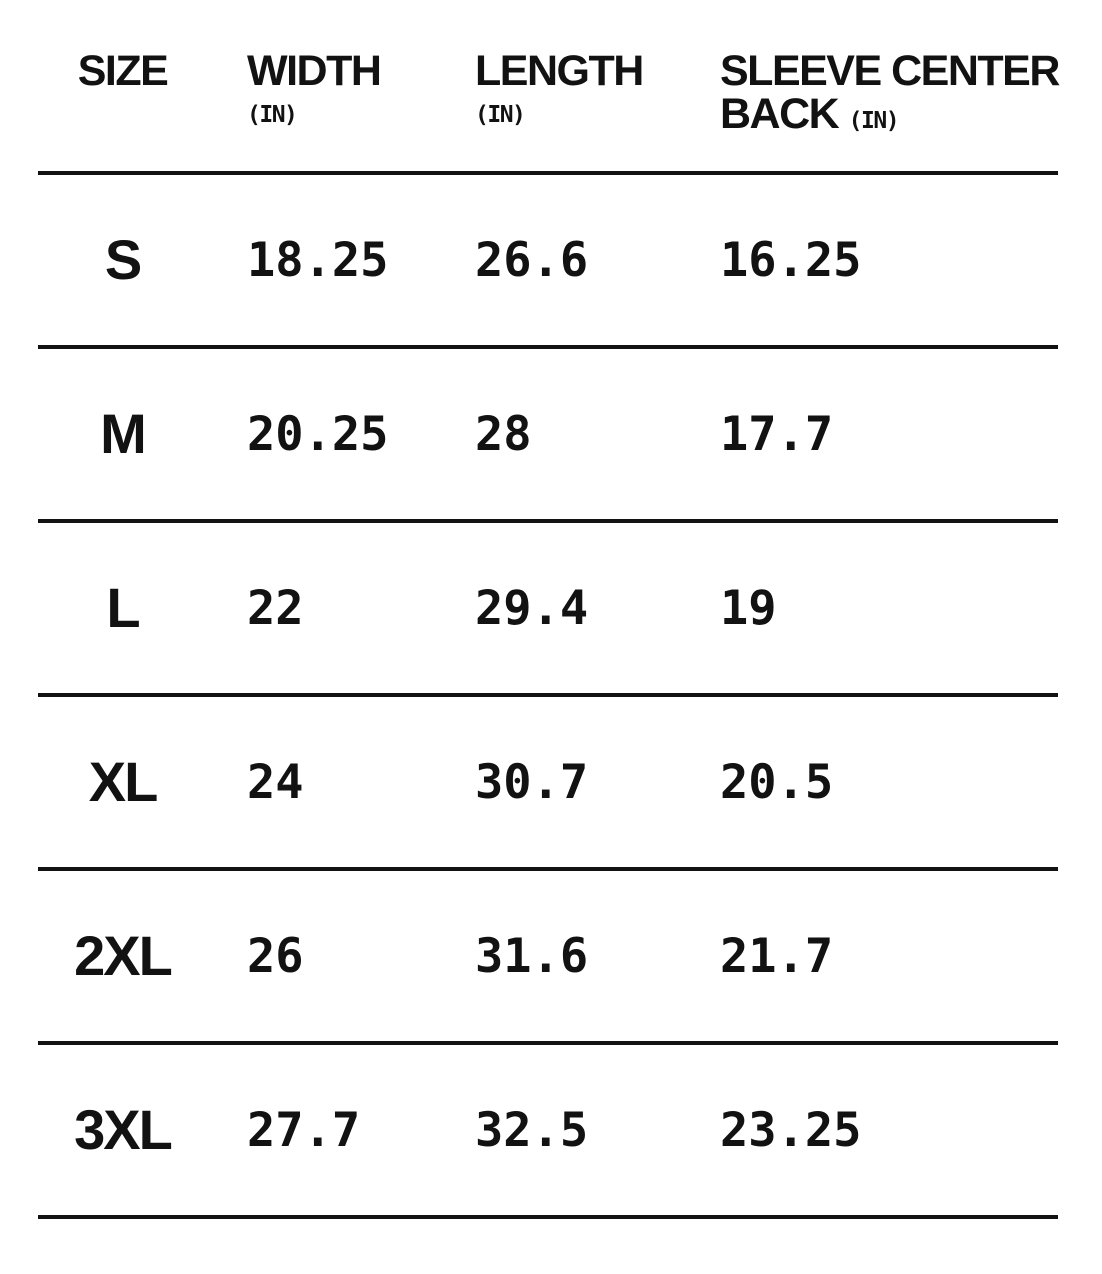 The image size is (1102, 1274). Describe the element at coordinates (123, 433) in the screenshot. I see `size-value: M` at that location.